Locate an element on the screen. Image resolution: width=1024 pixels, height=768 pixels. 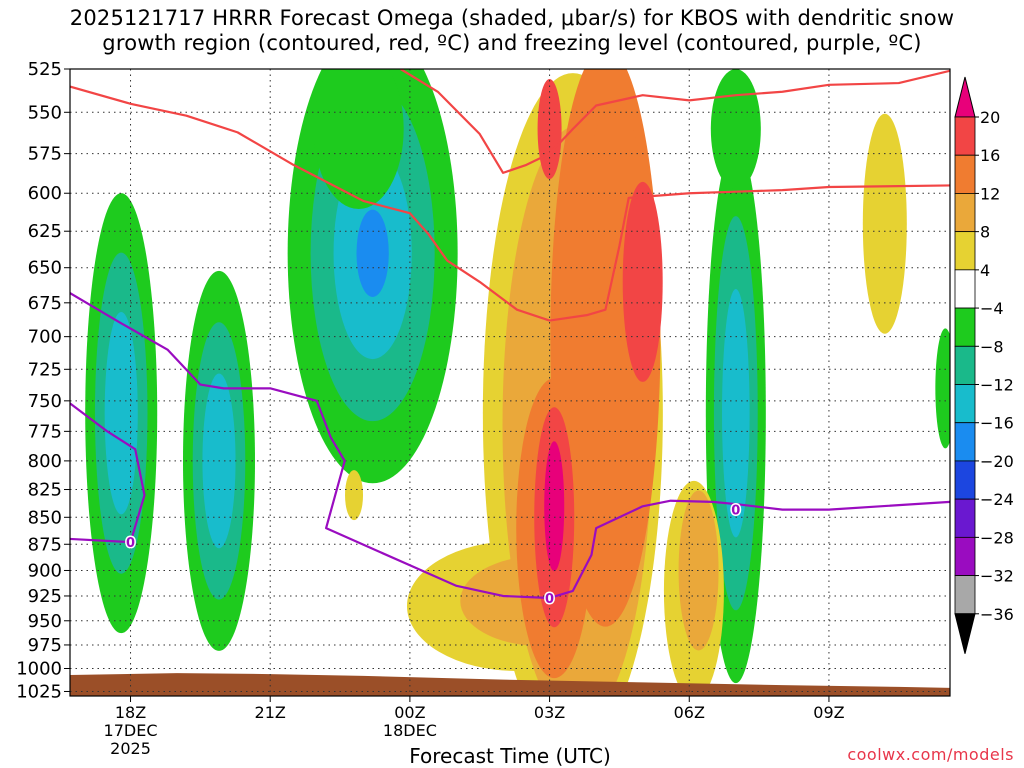
y-tick-label: 925 is located at coordinates (45, 596).